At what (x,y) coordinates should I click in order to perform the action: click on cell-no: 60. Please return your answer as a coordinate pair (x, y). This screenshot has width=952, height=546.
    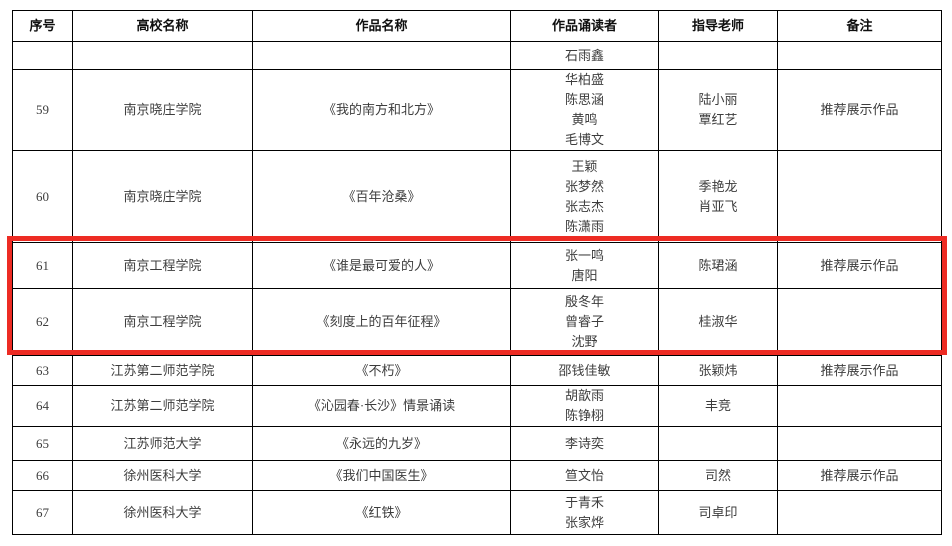
    Looking at the image, I should click on (42, 196).